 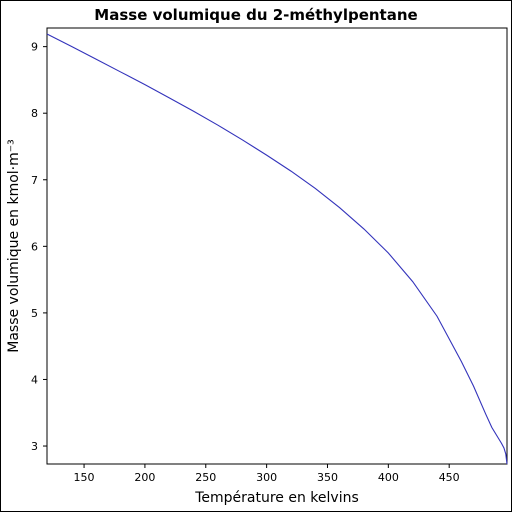 I want to click on x-tick-label: 300, so click(x=266, y=477).